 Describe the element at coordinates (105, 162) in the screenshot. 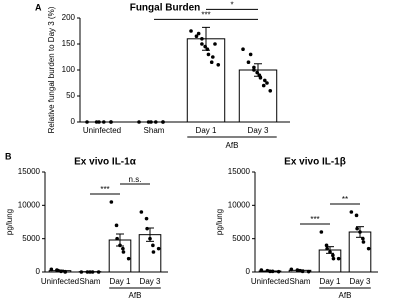

I see `chart-title: Ex vivo IL-1α` at that location.